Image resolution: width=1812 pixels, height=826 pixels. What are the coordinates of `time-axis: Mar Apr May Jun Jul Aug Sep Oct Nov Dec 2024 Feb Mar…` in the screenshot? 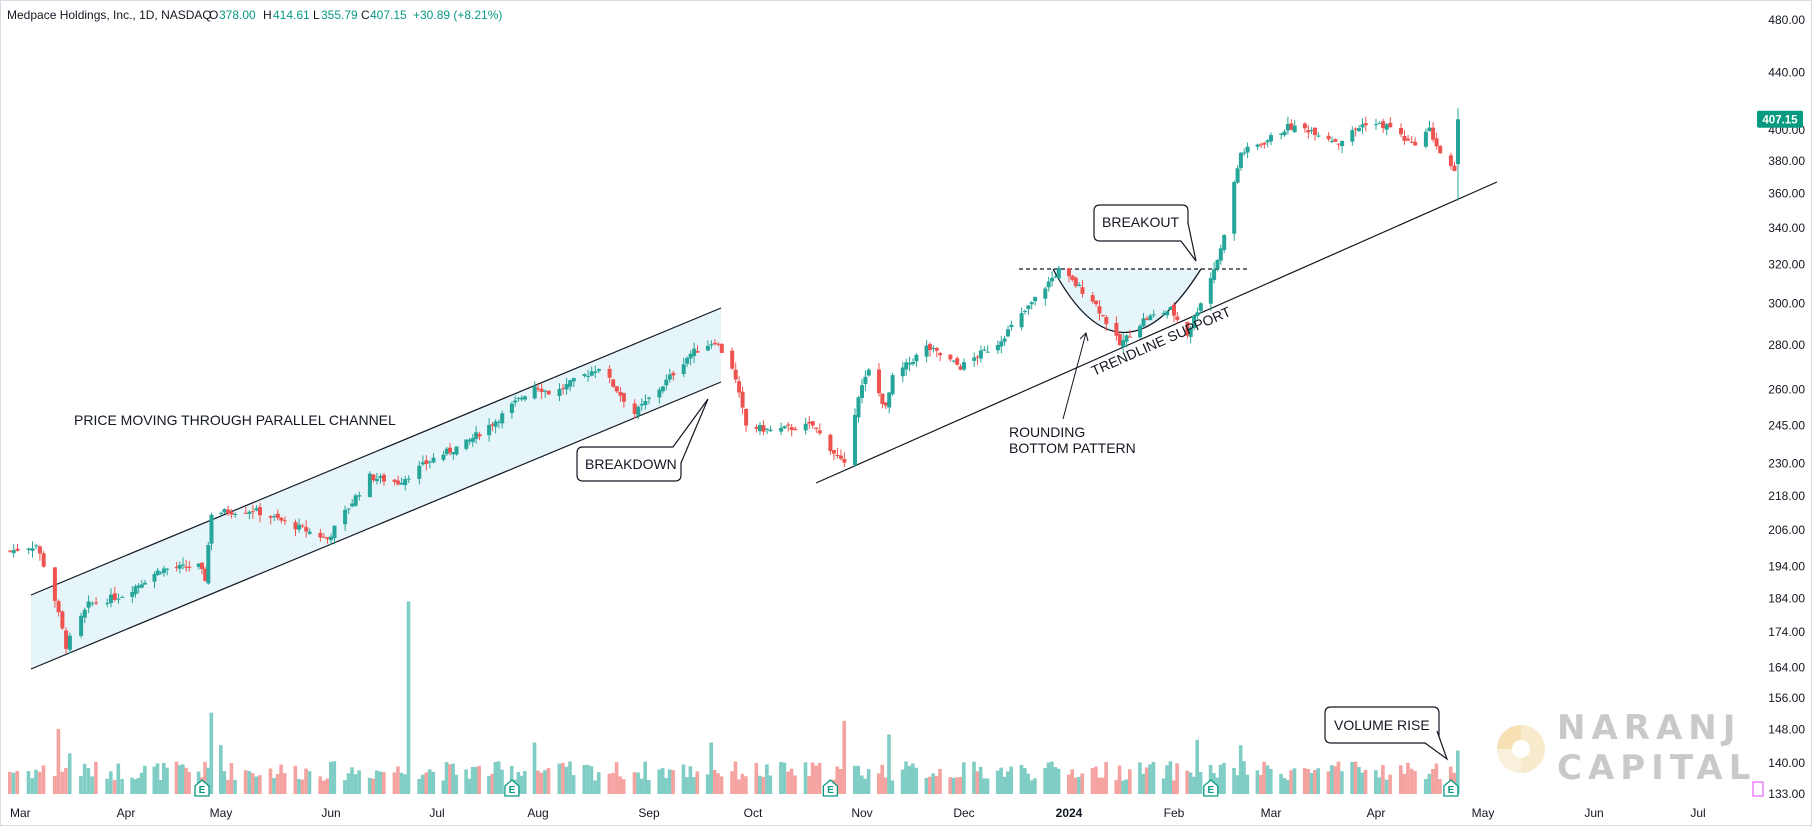 It's located at (858, 813).